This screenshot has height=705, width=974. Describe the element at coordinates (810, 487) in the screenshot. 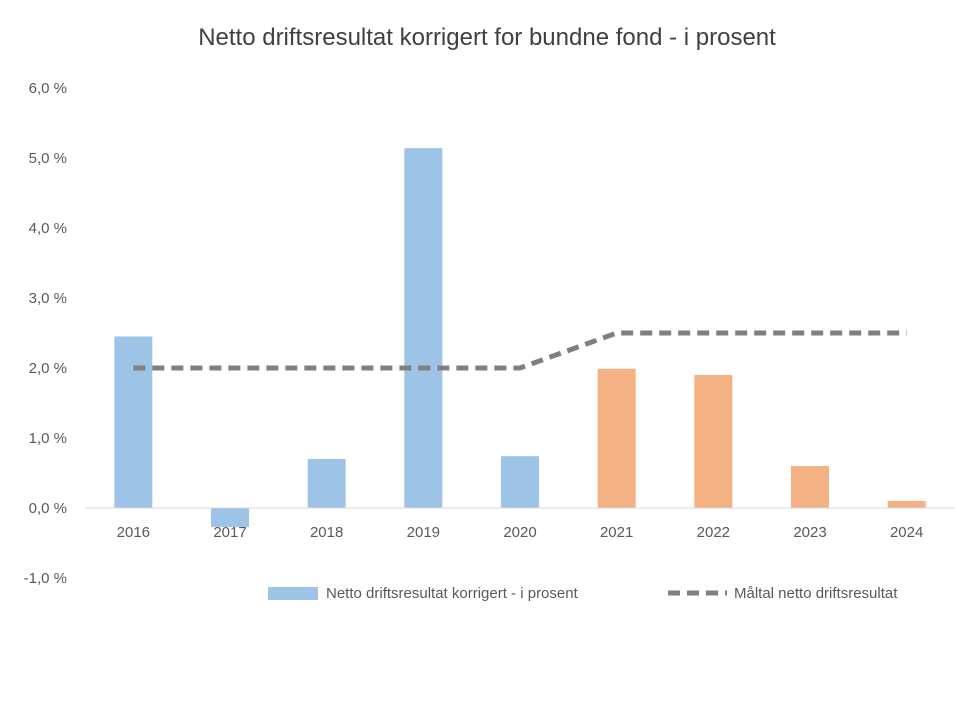

I see `bar-2023` at that location.